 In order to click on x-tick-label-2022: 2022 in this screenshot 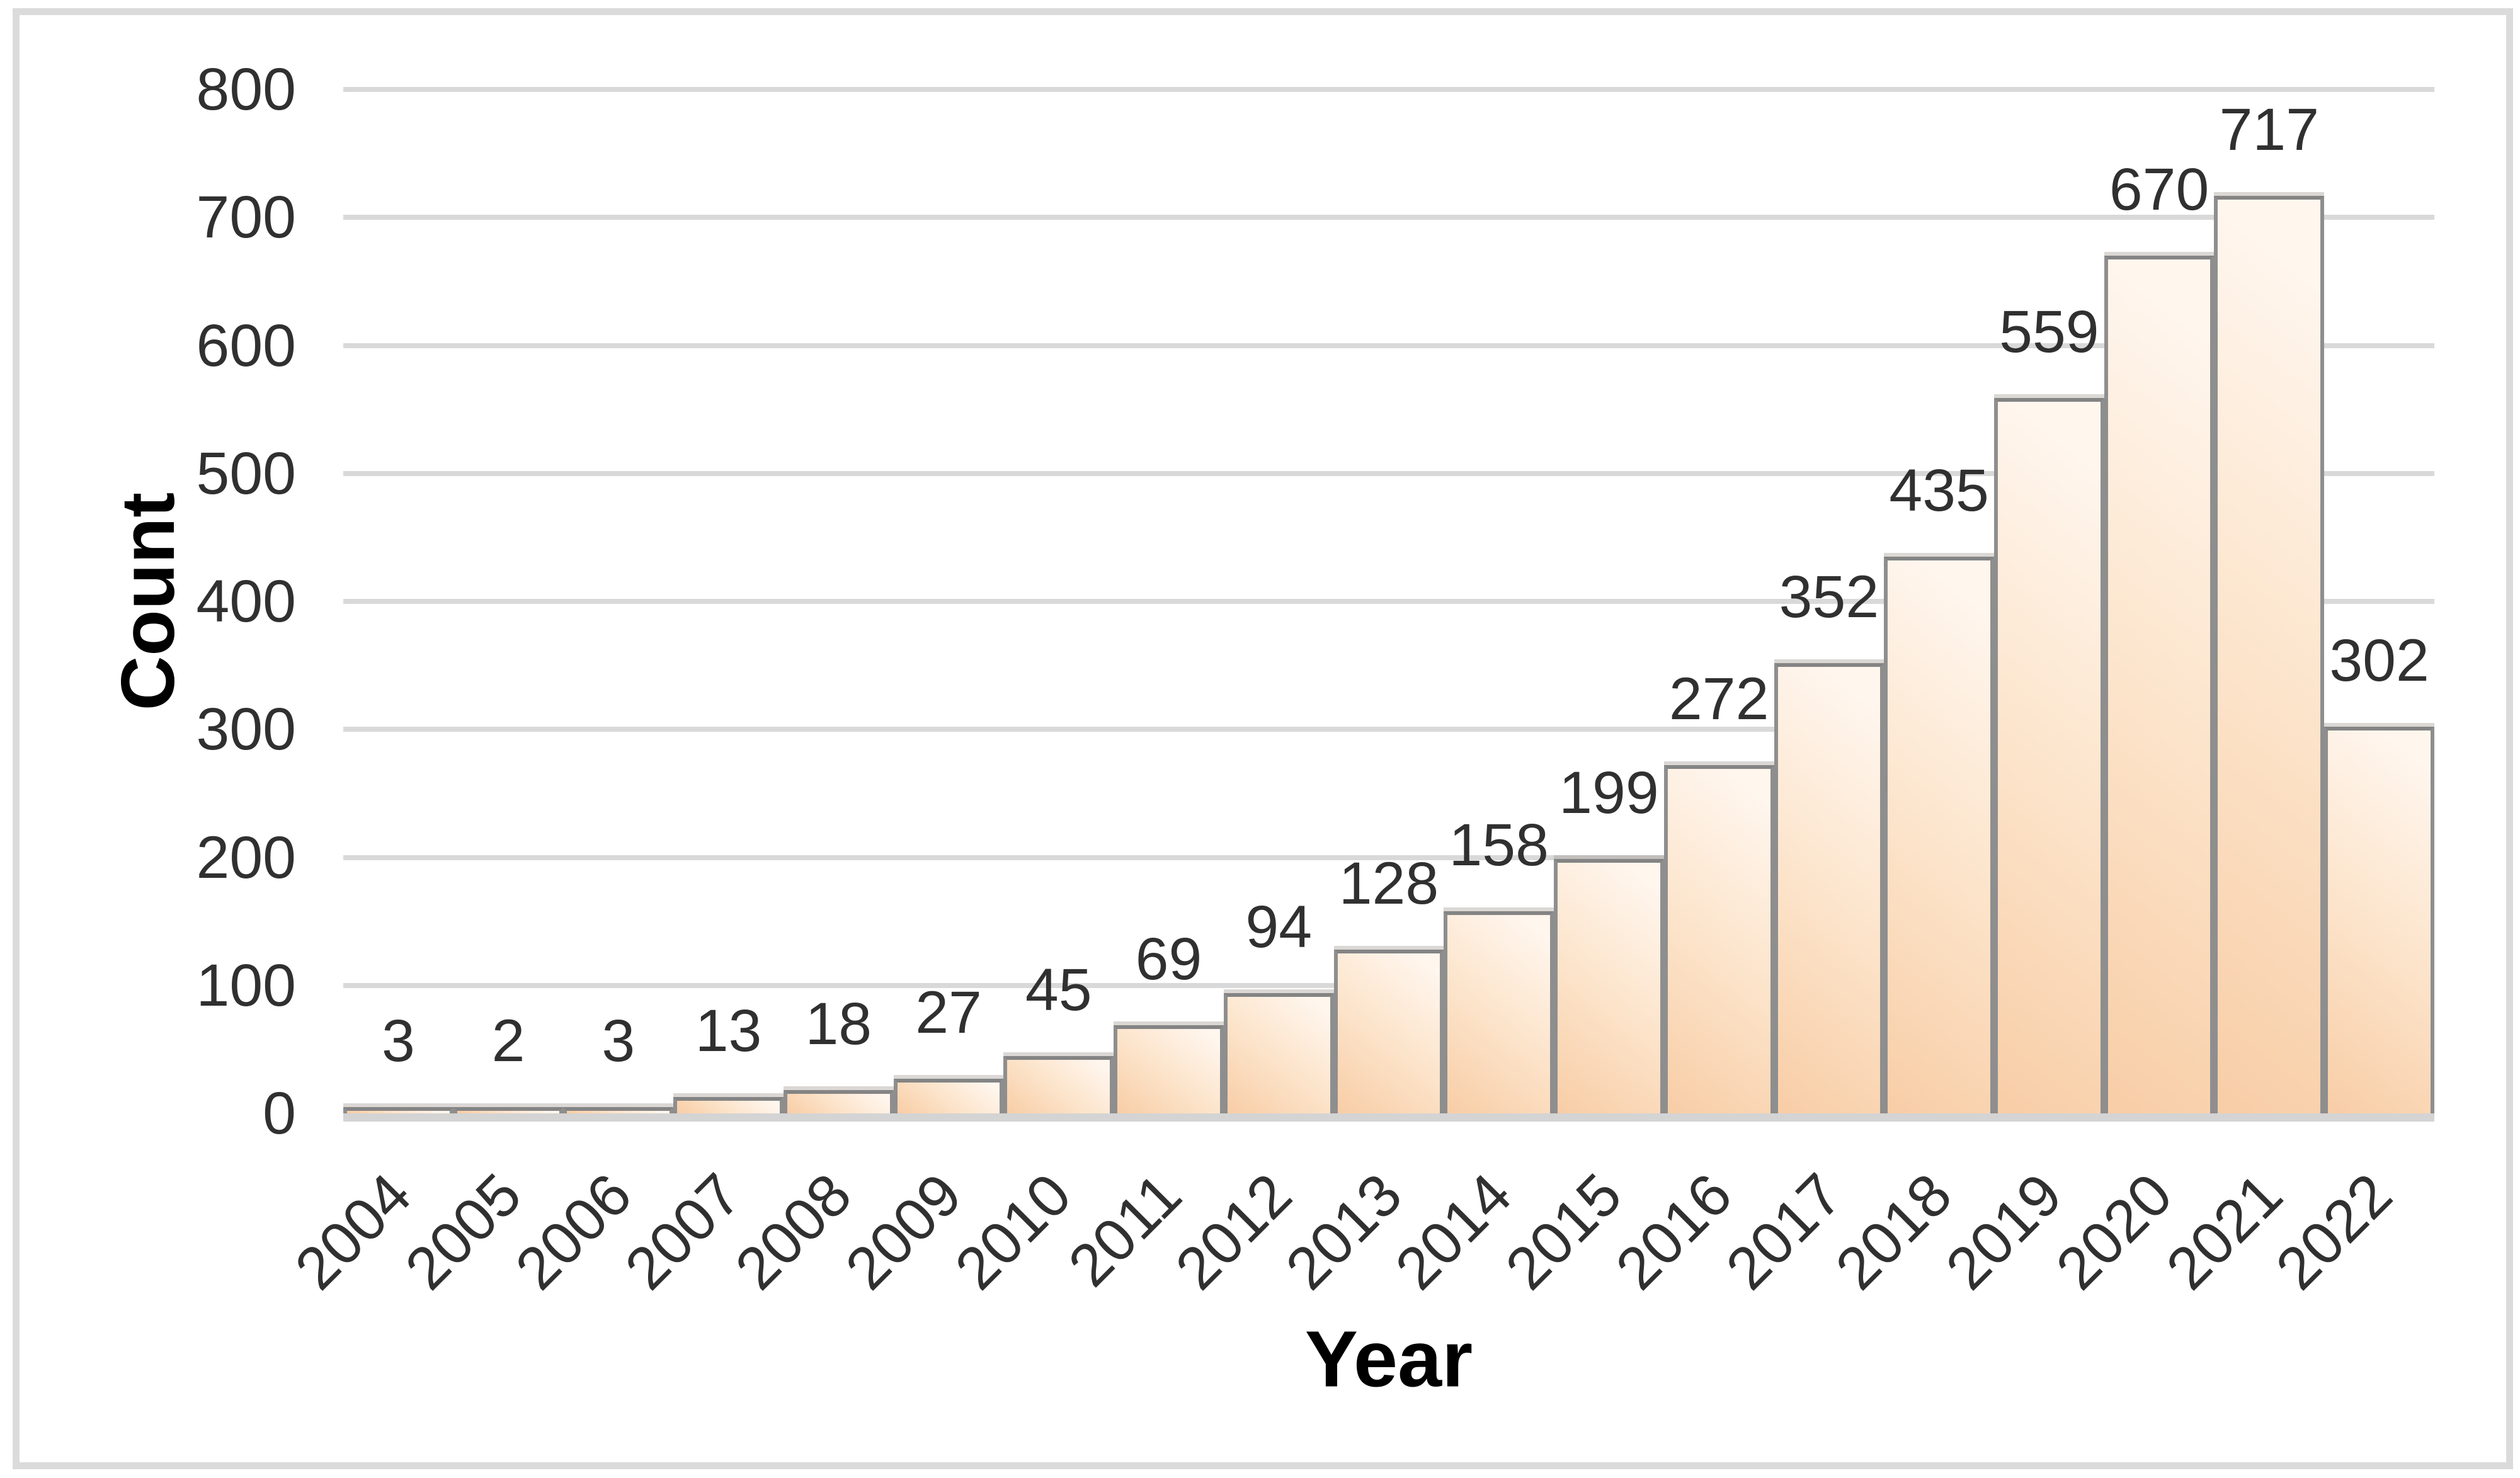, I will do `click(2334, 1232)`.